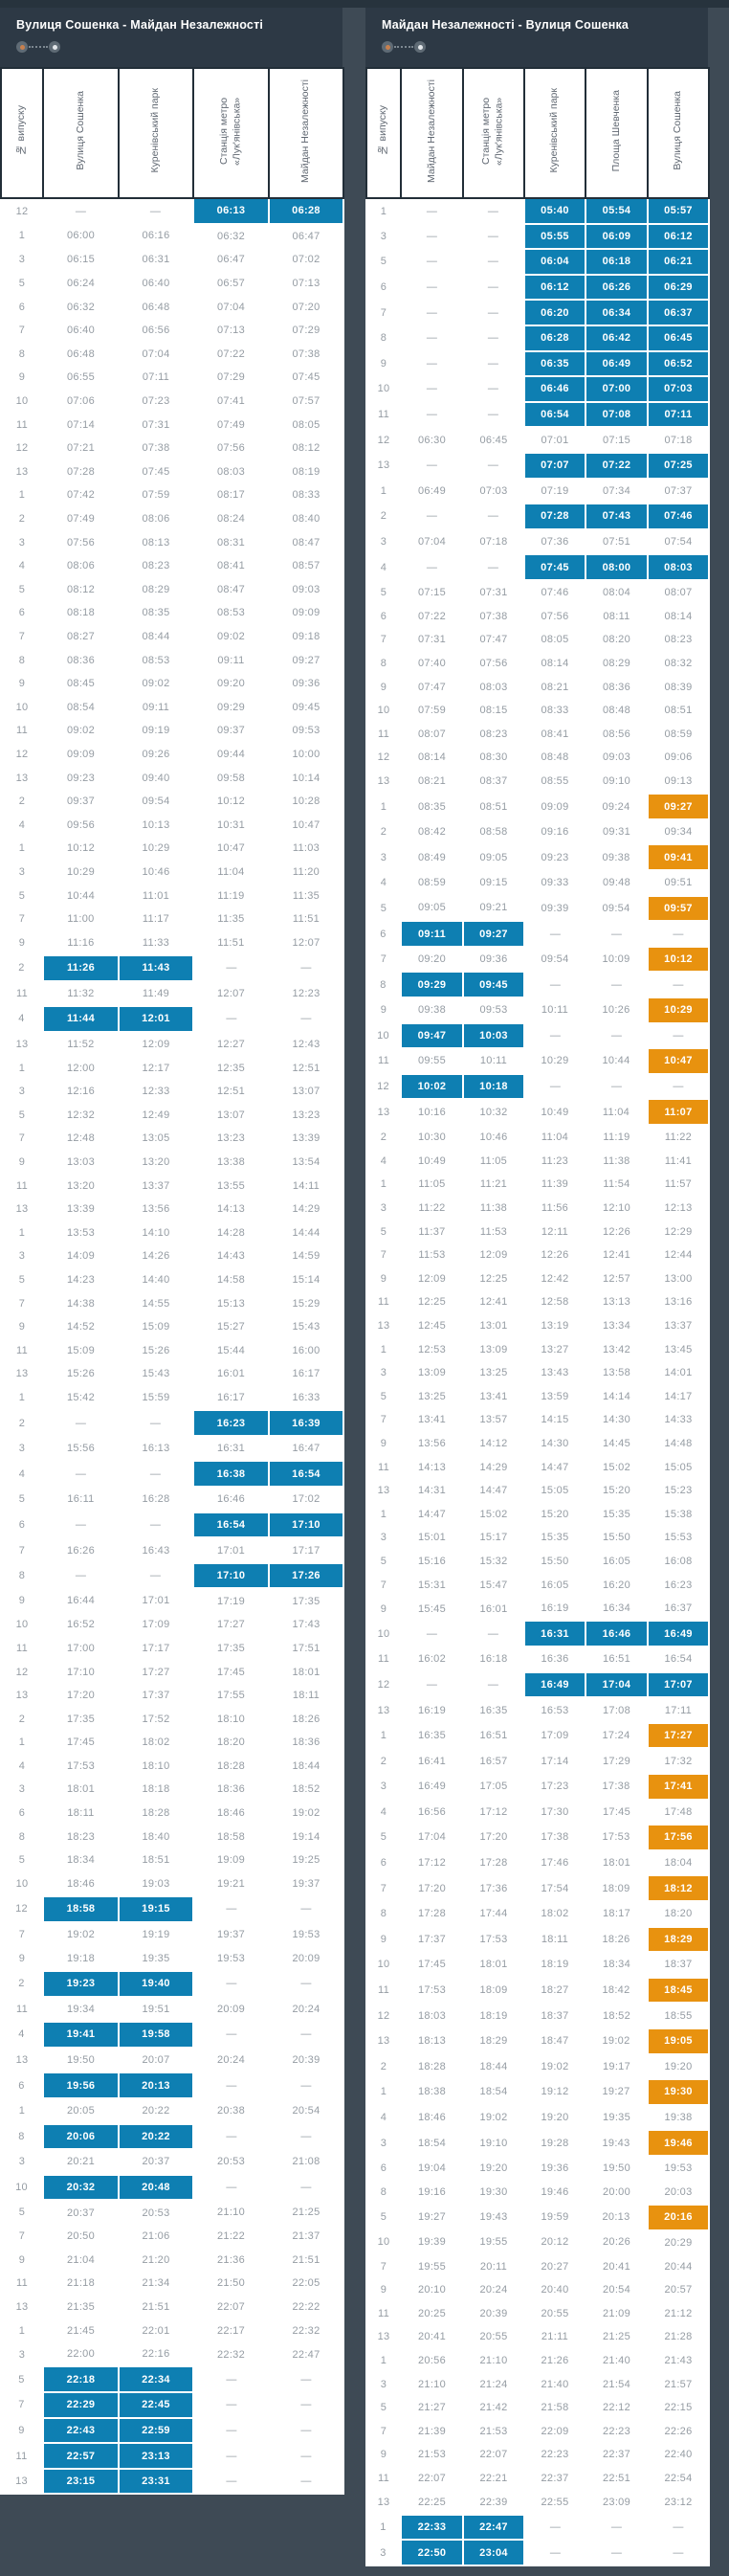 This screenshot has width=729, height=2576. Describe the element at coordinates (231, 1185) in the screenshot. I see `time-cell: 13:55` at that location.